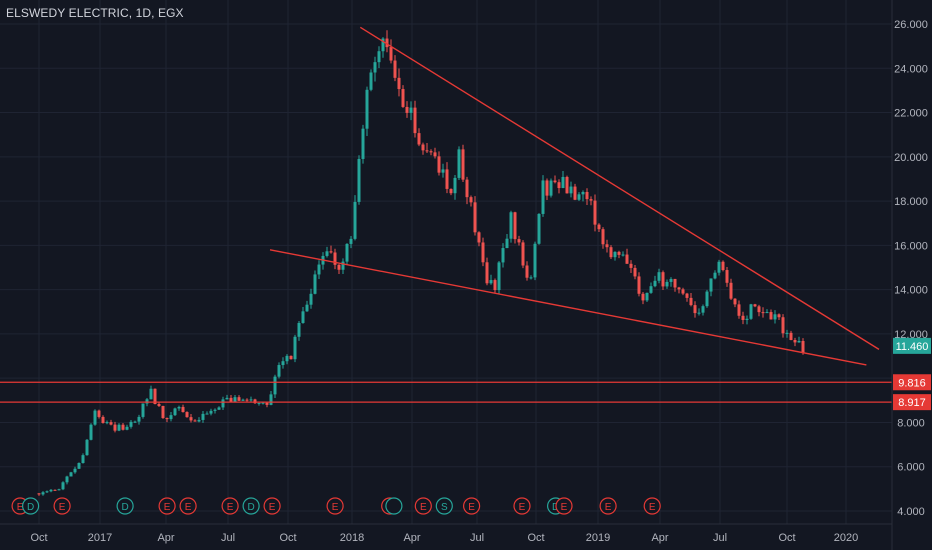  Describe the element at coordinates (568, 307) in the screenshot. I see `trendline-lower` at that location.